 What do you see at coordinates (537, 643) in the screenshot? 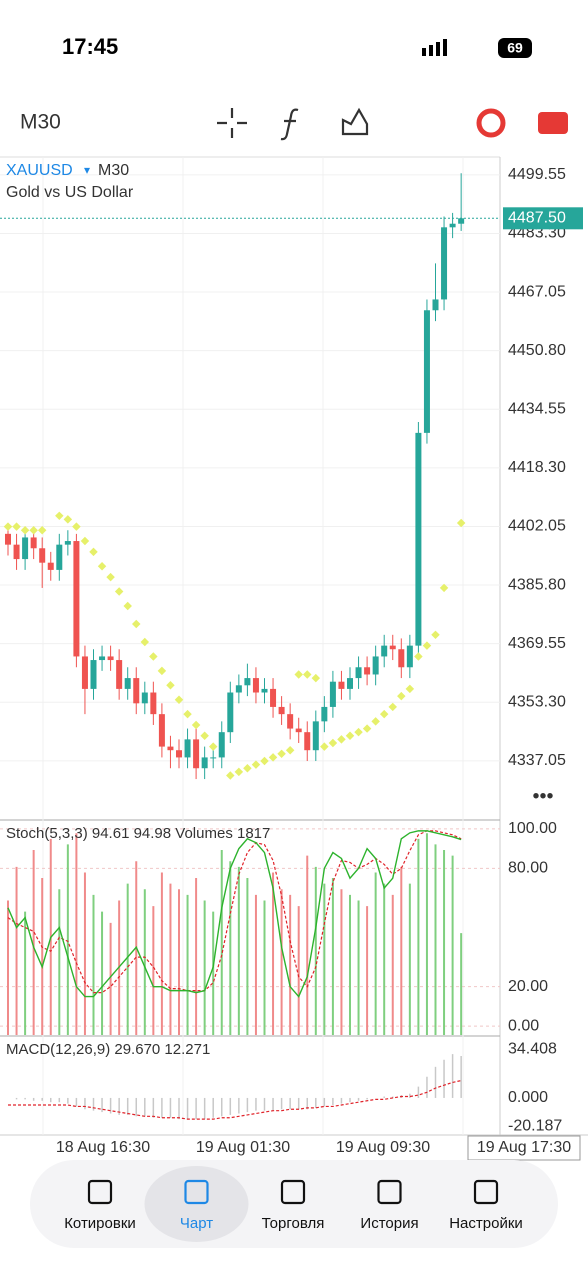
I see `price-tick-label: 4369.55` at bounding box center [537, 643].